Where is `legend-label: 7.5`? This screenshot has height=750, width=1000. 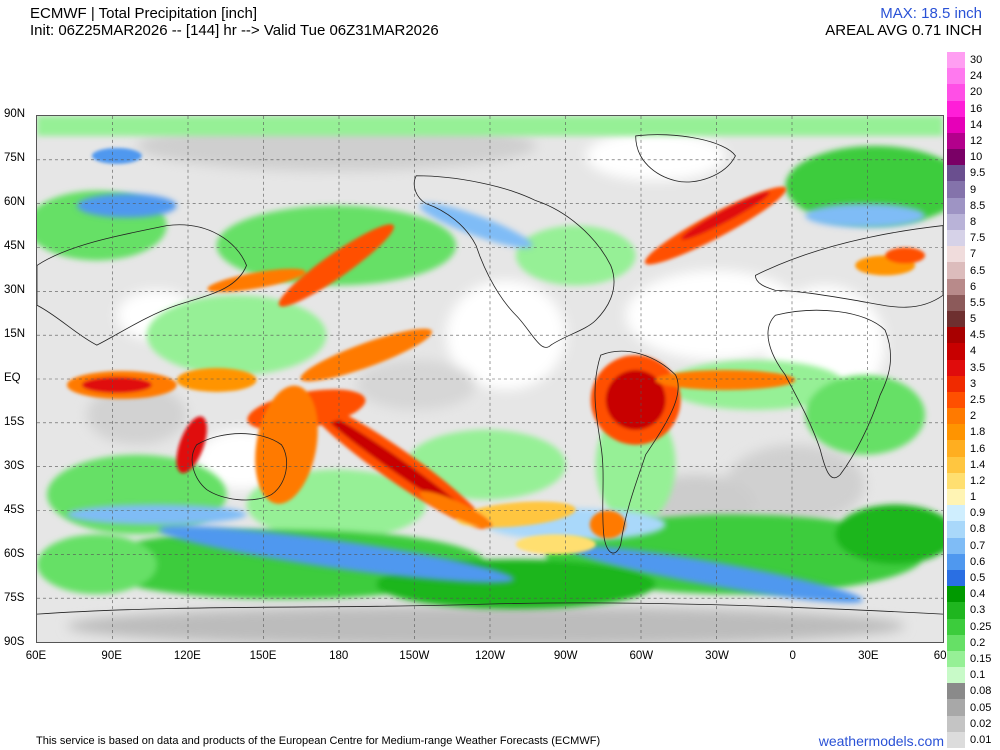
legend-label: 7.5 is located at coordinates (978, 238).